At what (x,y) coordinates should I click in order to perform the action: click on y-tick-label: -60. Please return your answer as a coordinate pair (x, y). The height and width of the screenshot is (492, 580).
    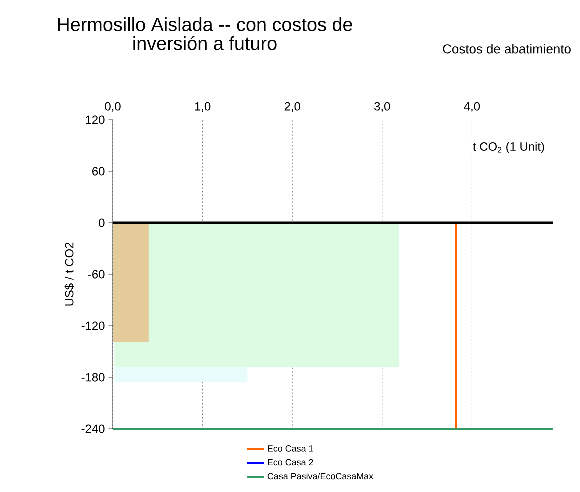
    Looking at the image, I should click on (96, 274).